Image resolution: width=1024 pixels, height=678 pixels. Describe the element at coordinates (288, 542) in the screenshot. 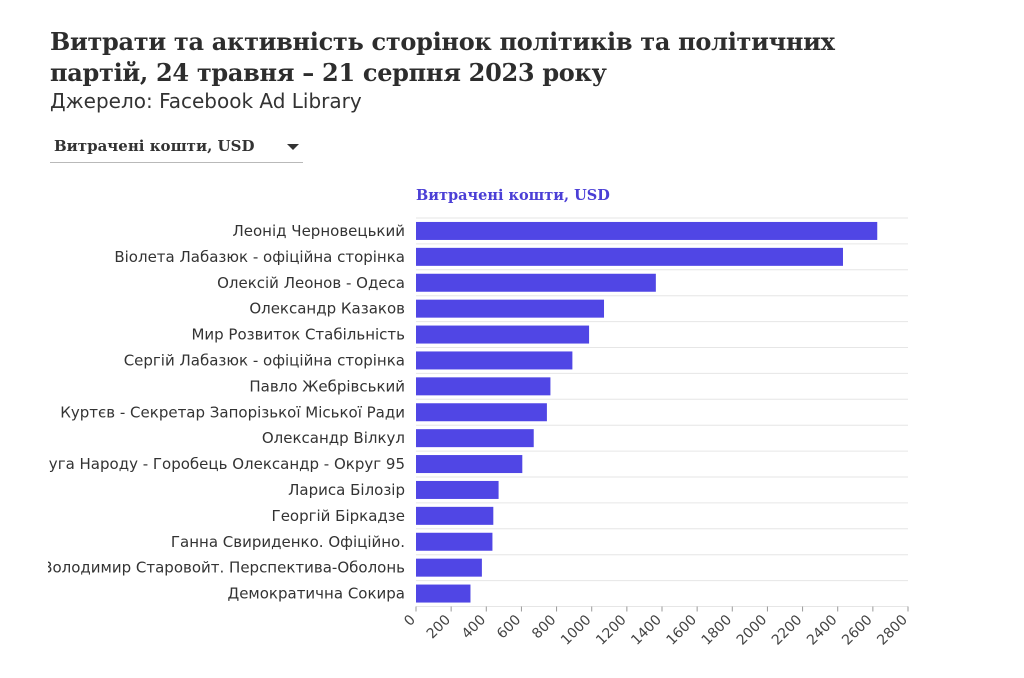

I see `category-label: Ганна Свириденко. Офіційно.` at that location.